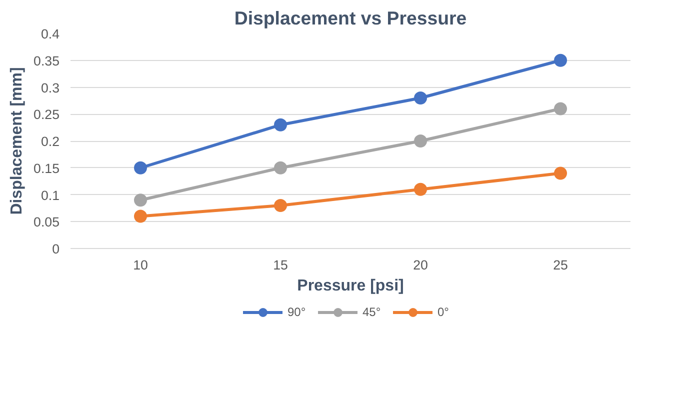 The height and width of the screenshot is (416, 683). I want to click on y-tick-label: 0, so click(56, 249).